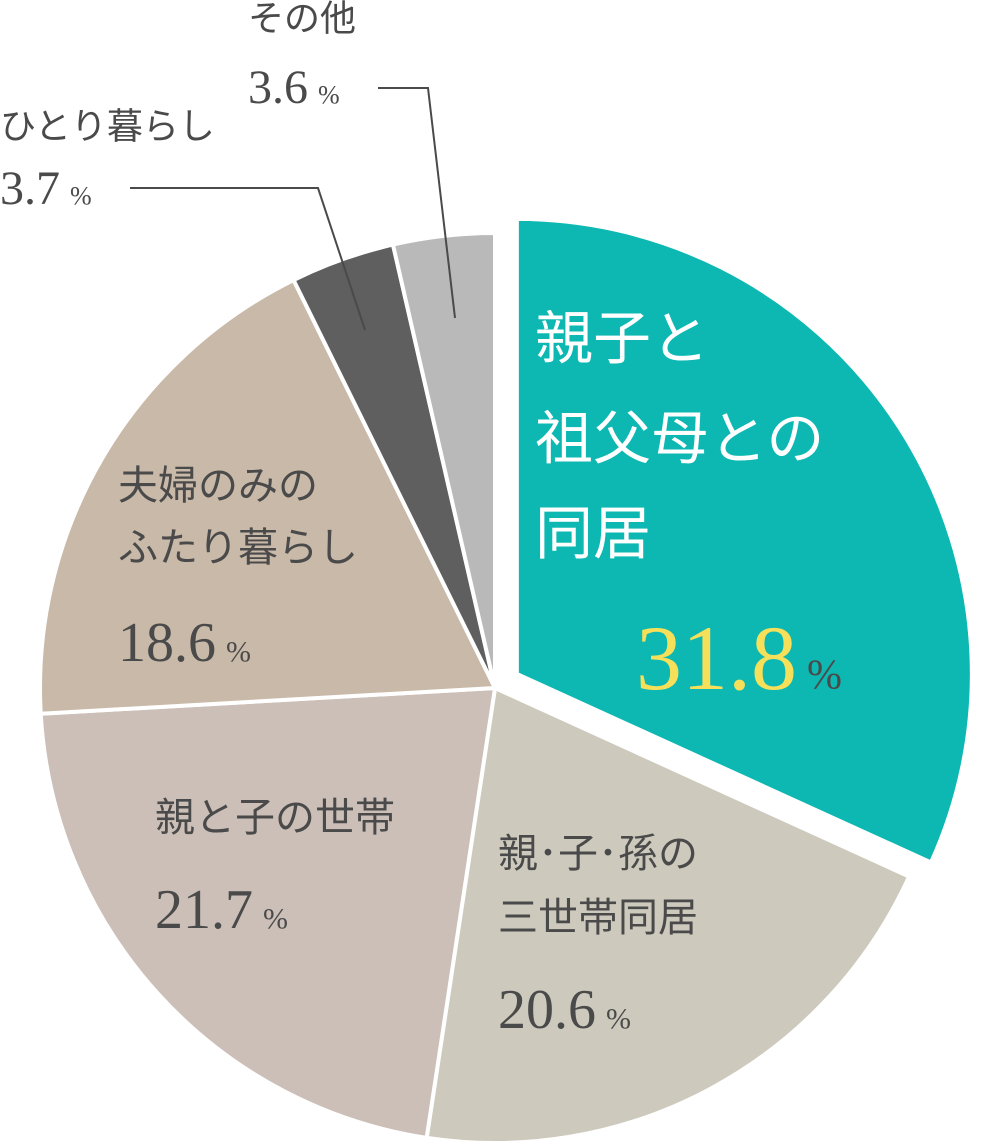 The width and height of the screenshot is (1000, 1148). What do you see at coordinates (443, 459) in the screenshot?
I see `pie-slice` at bounding box center [443, 459].